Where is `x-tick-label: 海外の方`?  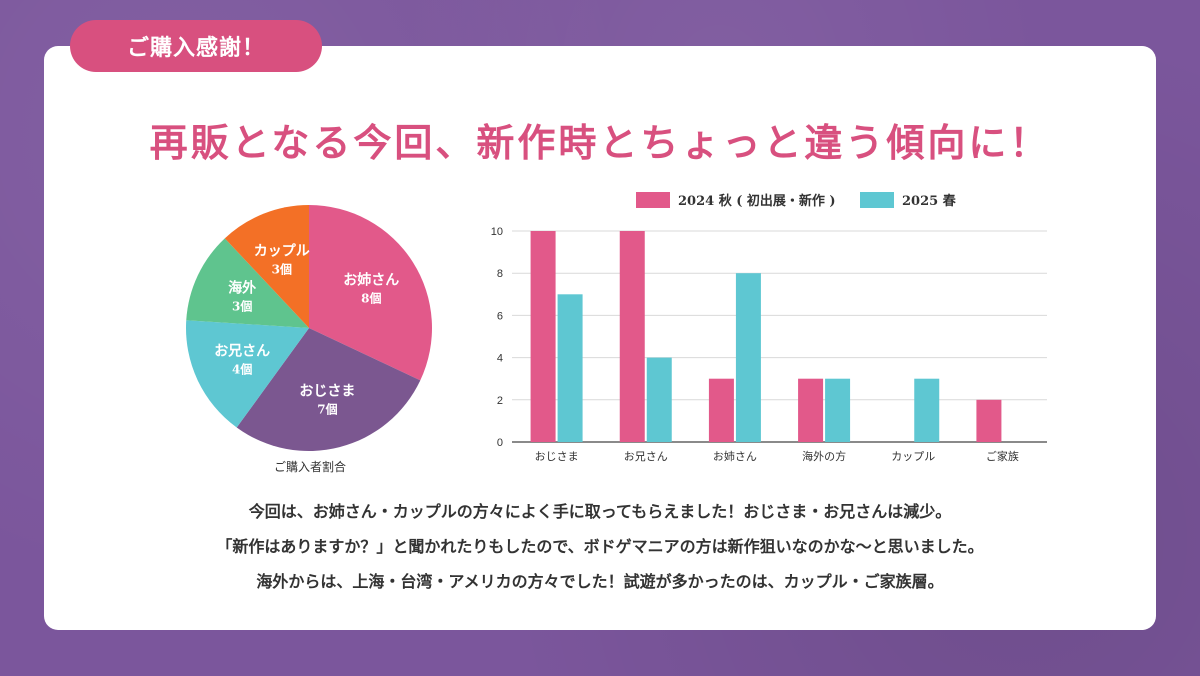 x-tick-label: 海外の方 is located at coordinates (824, 456).